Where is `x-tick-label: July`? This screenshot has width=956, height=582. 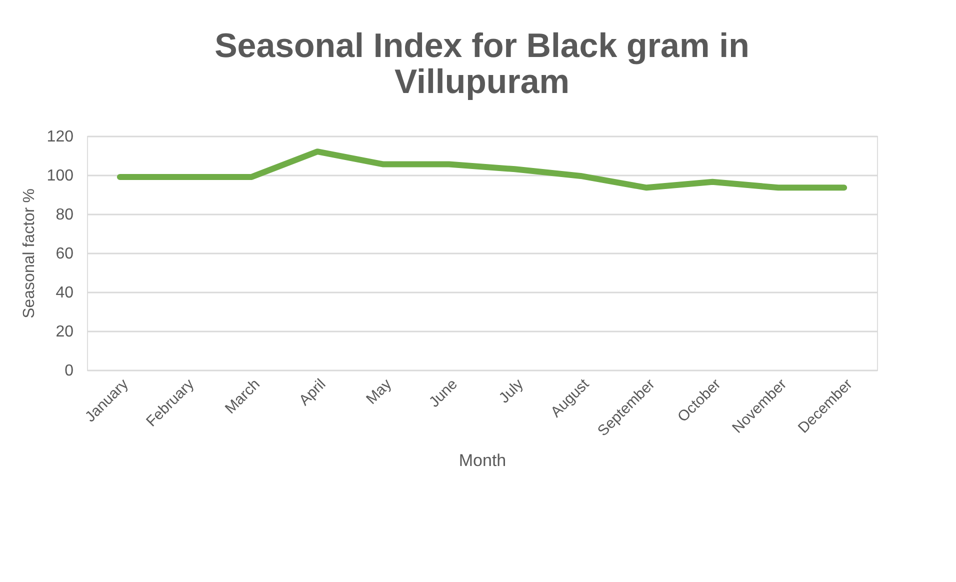
x-tick-label: July is located at coordinates (512, 391).